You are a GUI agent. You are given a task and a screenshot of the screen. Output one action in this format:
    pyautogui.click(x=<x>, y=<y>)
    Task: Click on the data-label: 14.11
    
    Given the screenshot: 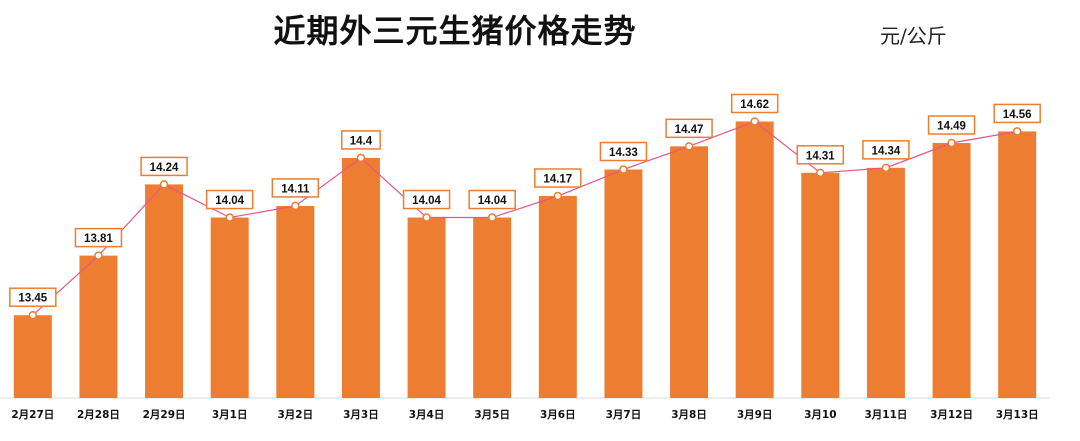 What is the action you would take?
    pyautogui.click(x=295, y=189)
    